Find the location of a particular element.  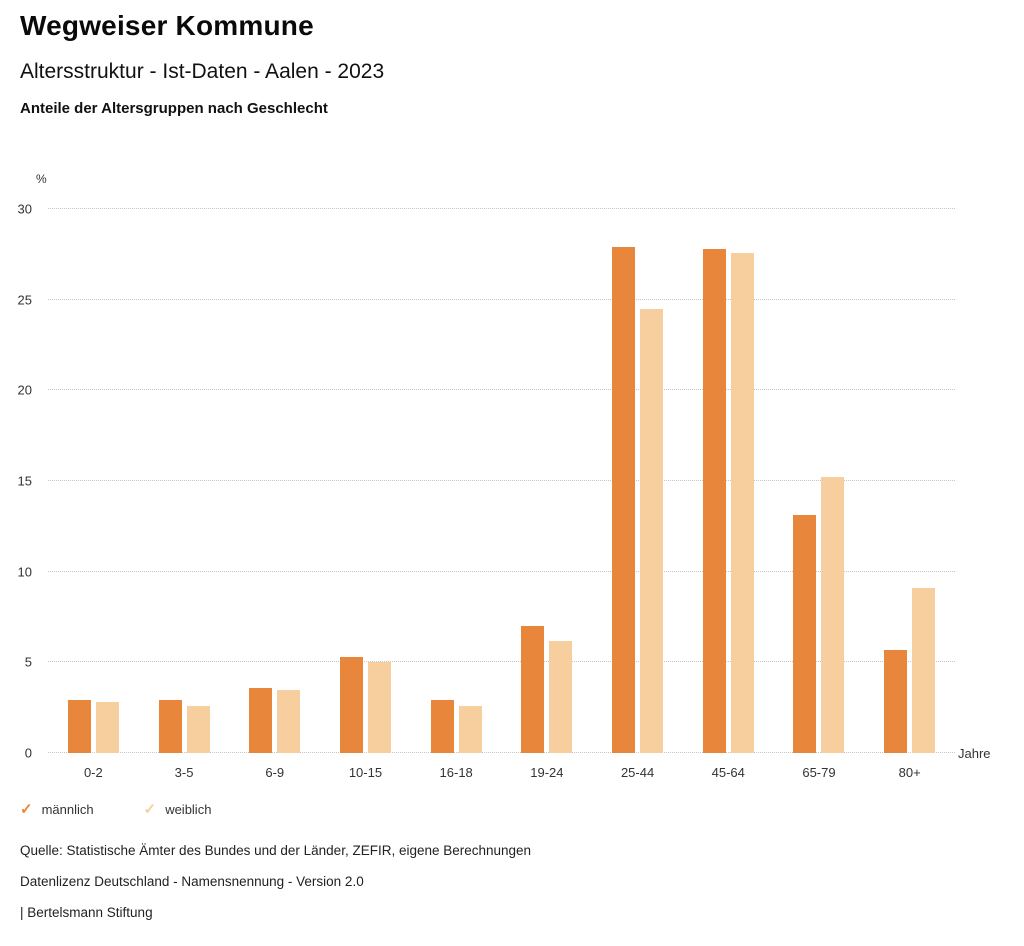

legend-item-männlich: ✓ männlich is located at coordinates (57, 809).